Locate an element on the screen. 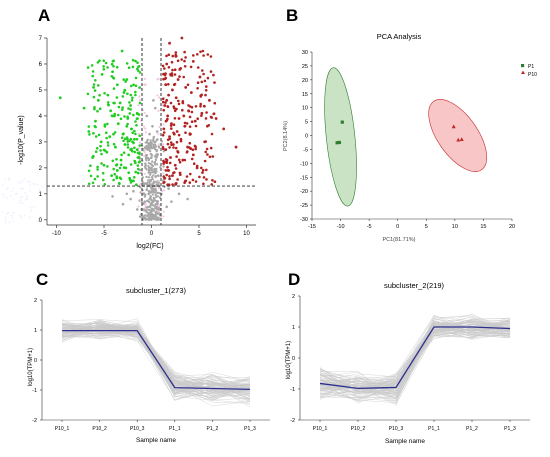 This screenshot has height=457, width=550. profile-line is located at coordinates (415, 361).